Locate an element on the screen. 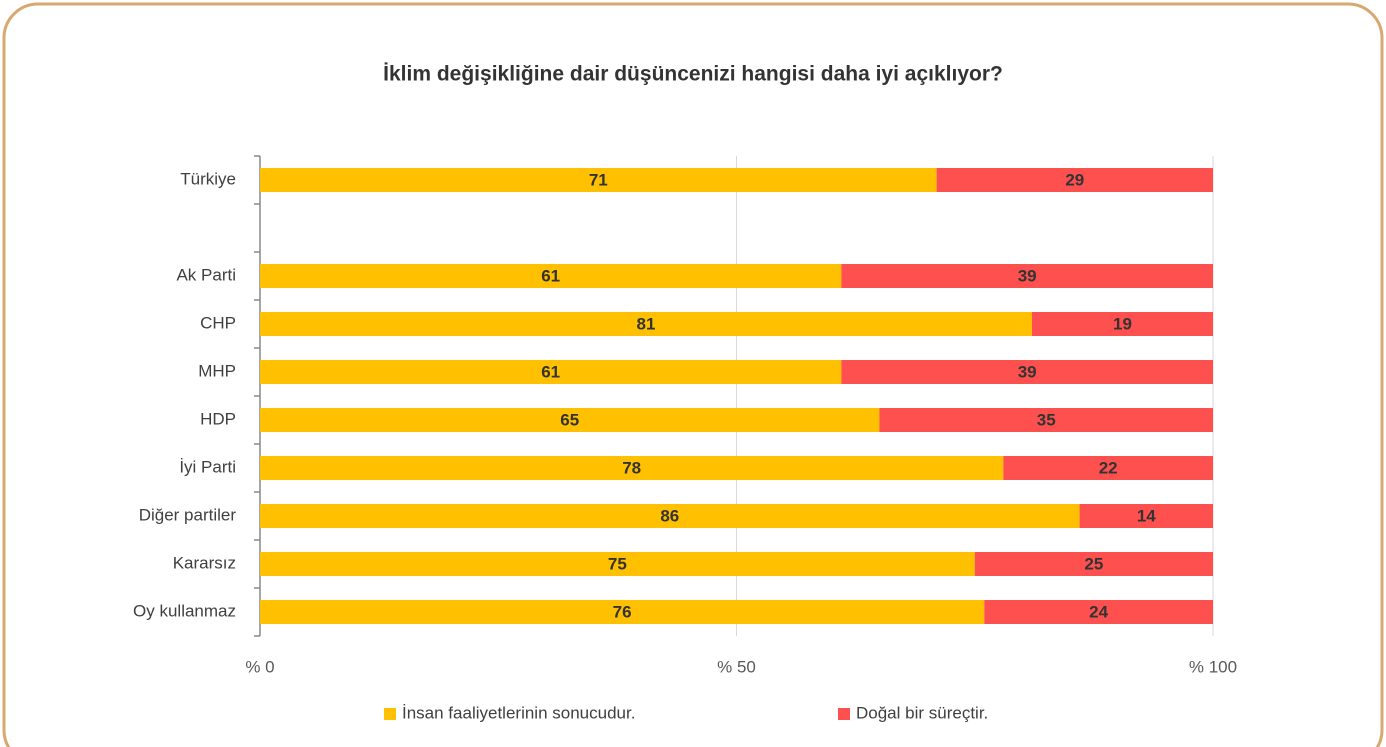 The image size is (1386, 747). data-label: 71 is located at coordinates (598, 179).